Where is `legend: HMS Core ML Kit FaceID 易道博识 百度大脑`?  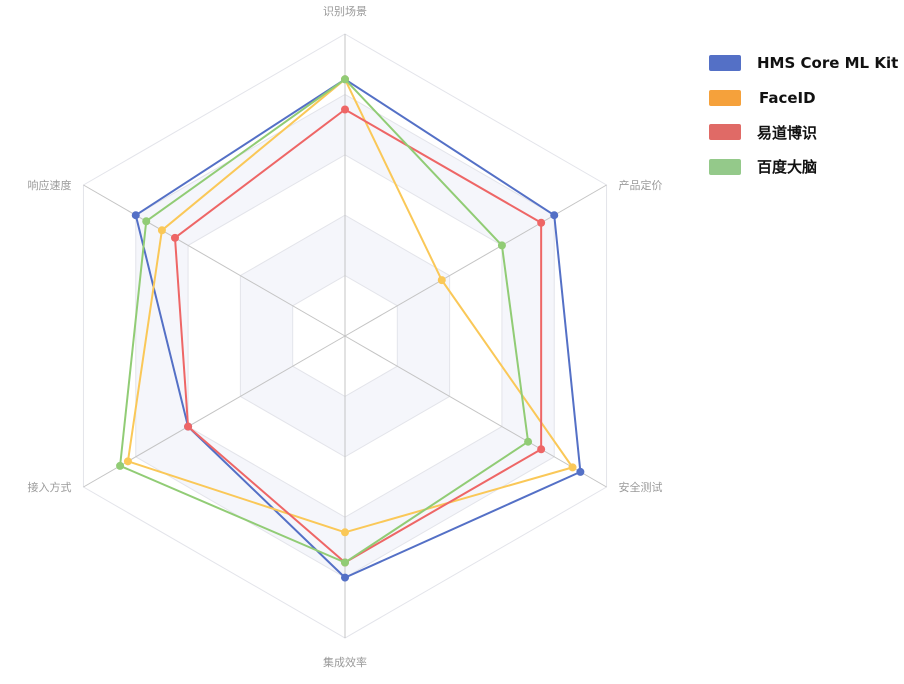
legend: HMS Core ML Kit FaceID 易道博识 百度大脑 is located at coordinates (803, 121).